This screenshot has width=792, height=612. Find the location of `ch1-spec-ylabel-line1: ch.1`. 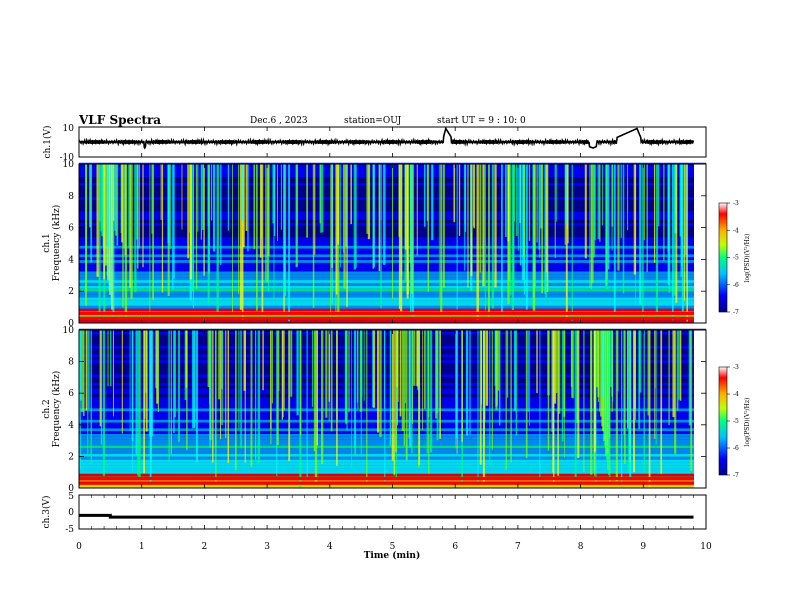

ch1-spec-ylabel-line1: ch.1 is located at coordinates (47, 242).